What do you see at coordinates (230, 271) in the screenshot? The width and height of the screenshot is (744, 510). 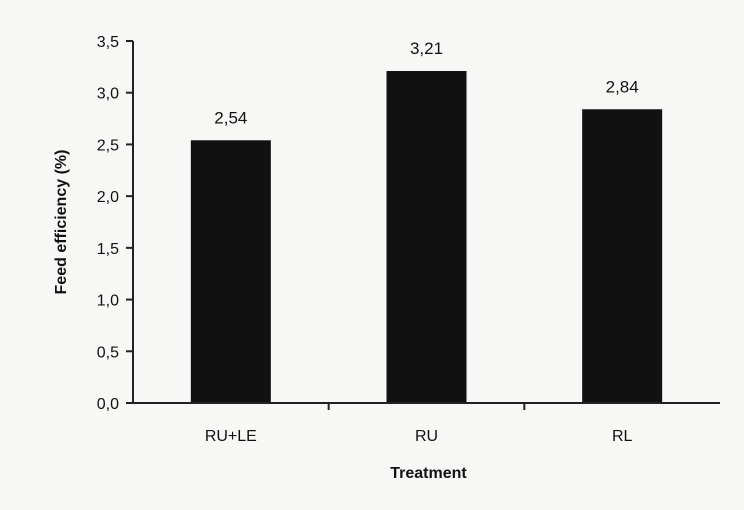 I see `bar-ru-le` at bounding box center [230, 271].